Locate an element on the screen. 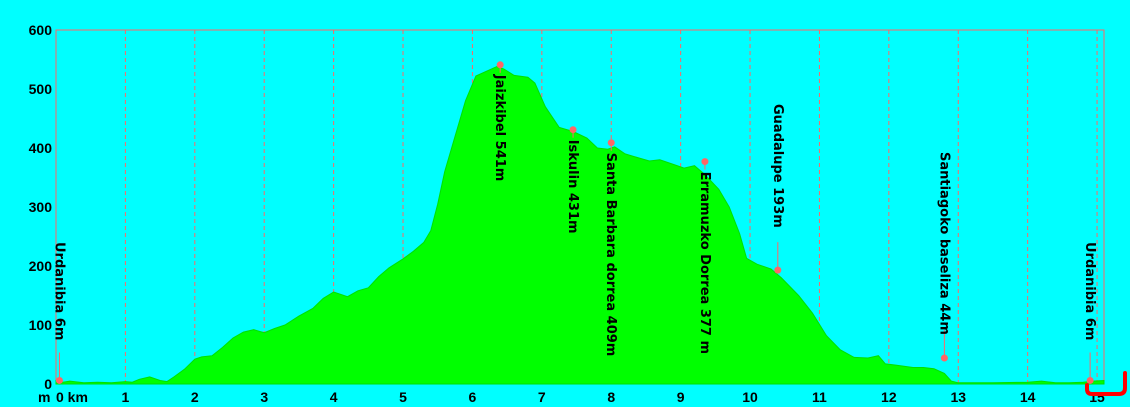 This screenshot has height=407, width=1130. y-axis-unit: m is located at coordinates (44, 397).